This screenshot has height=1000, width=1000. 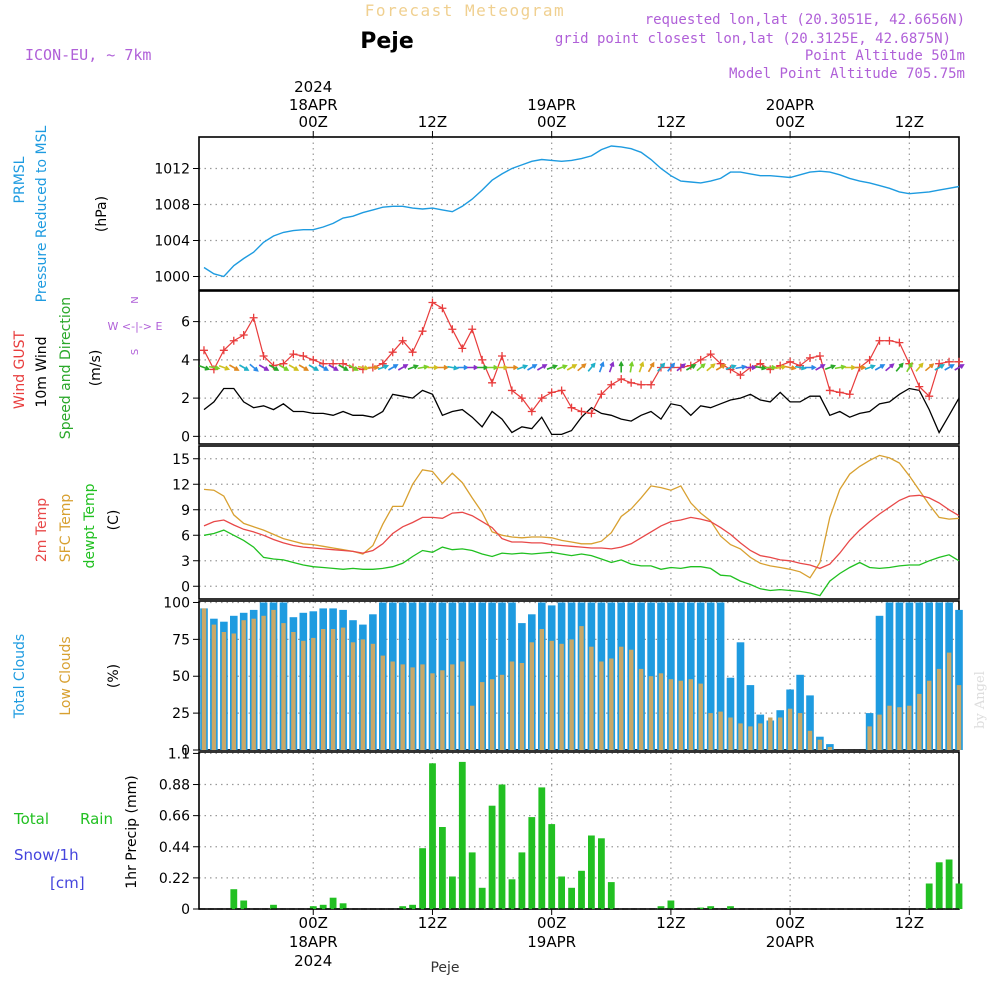 I want to click on wind-unit: (m/s), so click(x=96, y=368).